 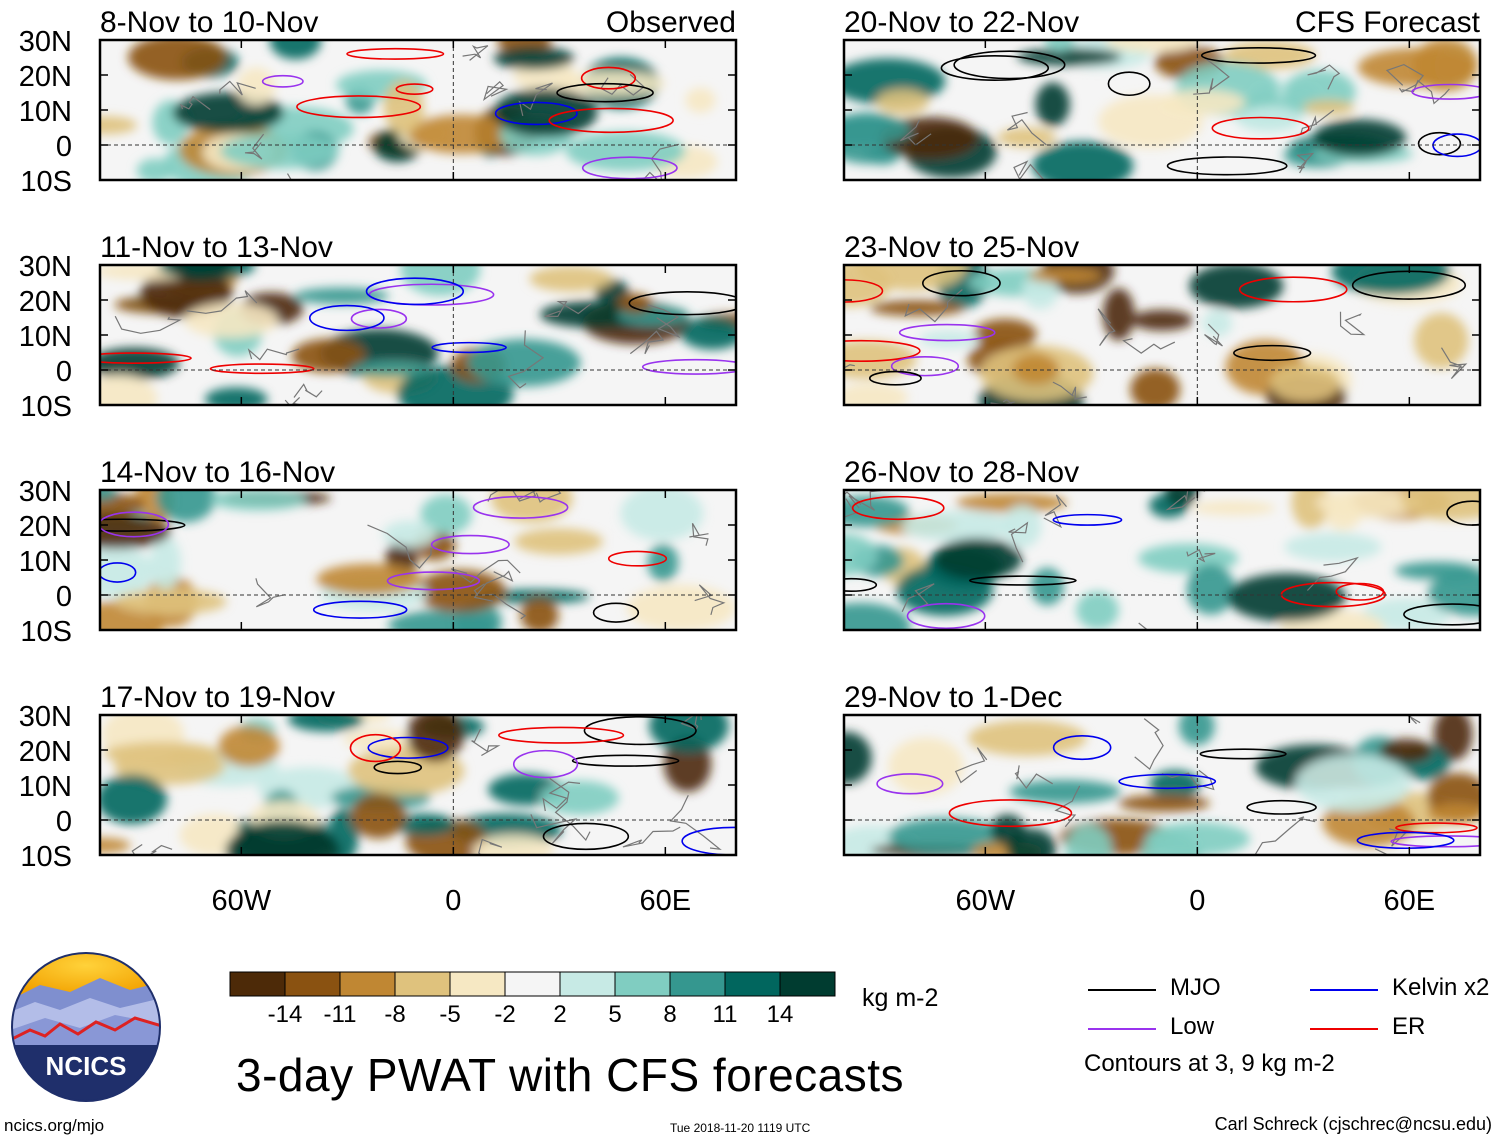 I want to click on footer-url: ncics.org/mjo, so click(x=54, y=1125).